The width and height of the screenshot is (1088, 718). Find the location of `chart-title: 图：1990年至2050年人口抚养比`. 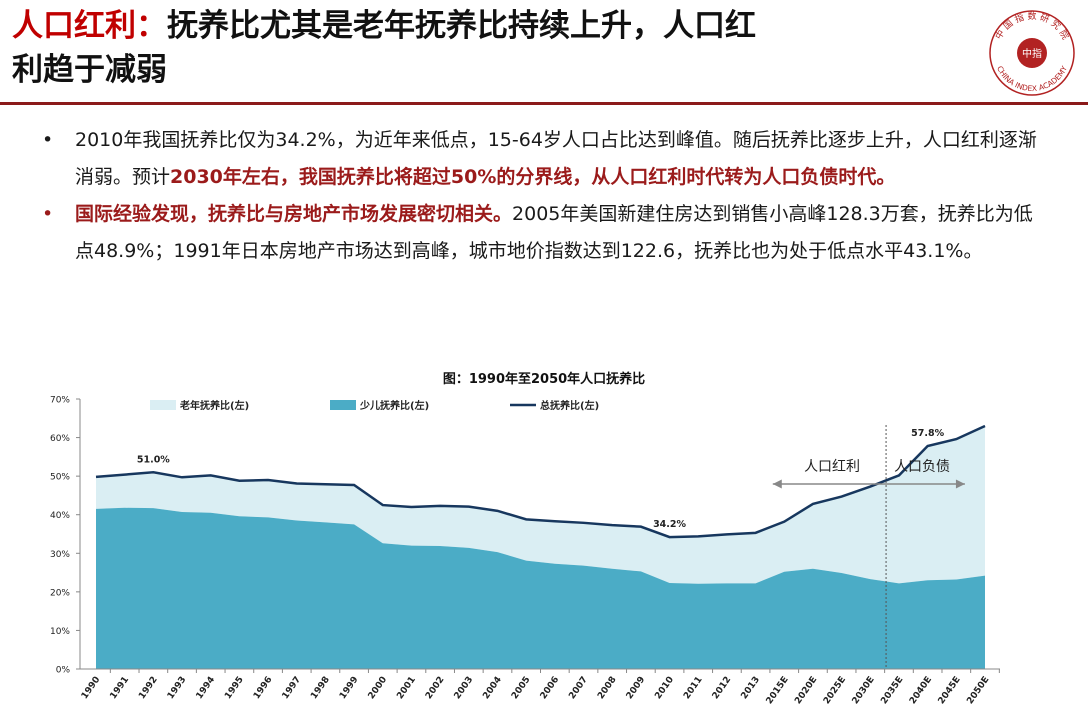

chart-title: 图：1990年至2050年人口抚养比 is located at coordinates (544, 379).